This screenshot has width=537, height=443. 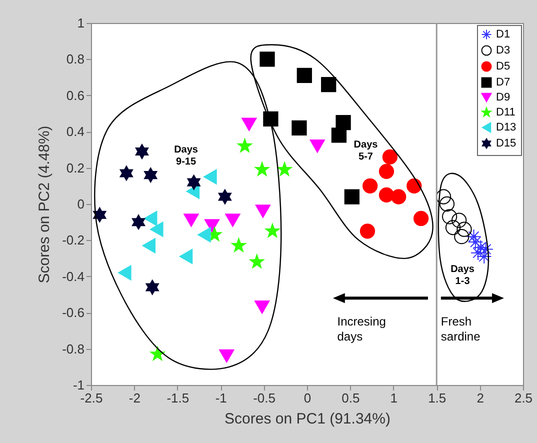 I want to click on y-tick-label: 1, so click(x=80, y=23).